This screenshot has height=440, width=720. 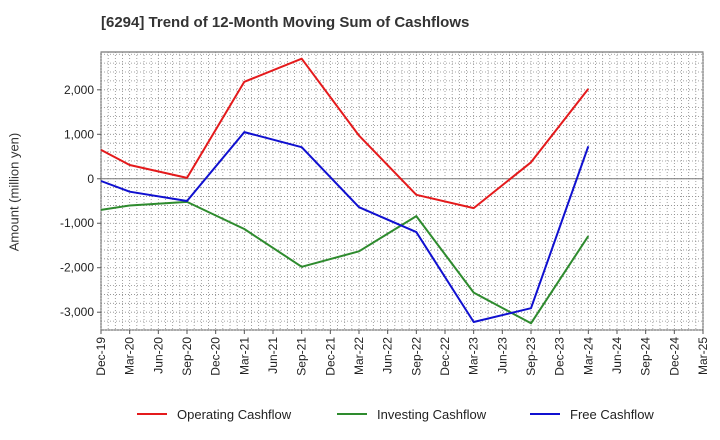 What do you see at coordinates (388, 355) in the screenshot?
I see `x-tick-label: Jun-22` at bounding box center [388, 355].